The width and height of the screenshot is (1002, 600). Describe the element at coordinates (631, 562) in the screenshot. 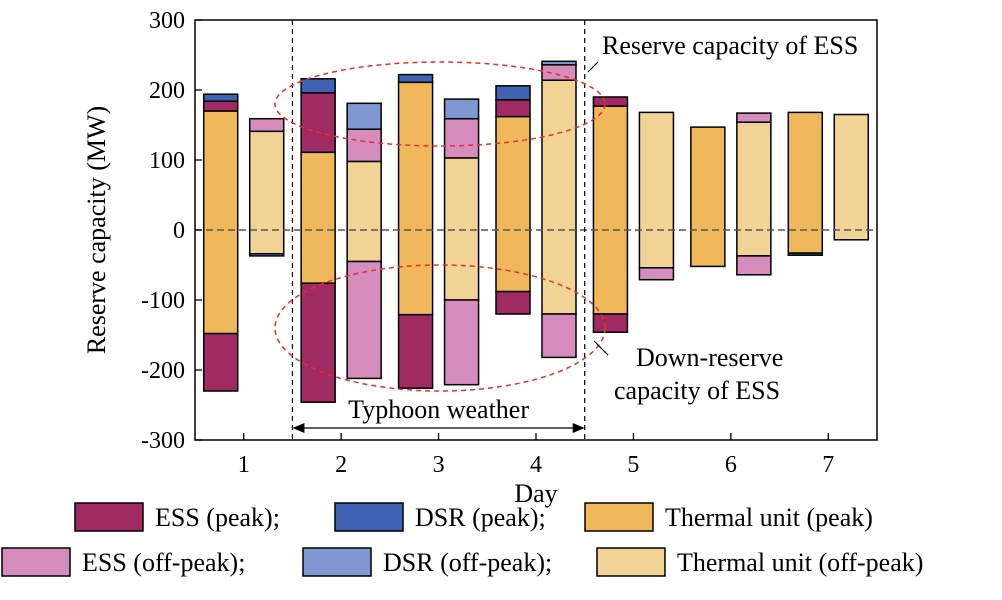

I see `legend-swatch-thermal-offpeak` at that location.